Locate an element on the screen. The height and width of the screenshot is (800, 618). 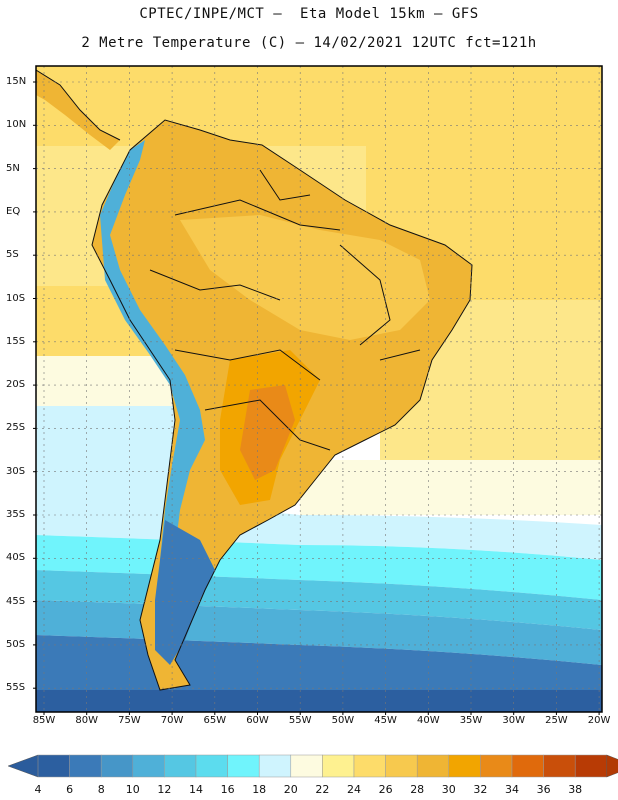
lon-label: 45W is located at coordinates (385, 720).